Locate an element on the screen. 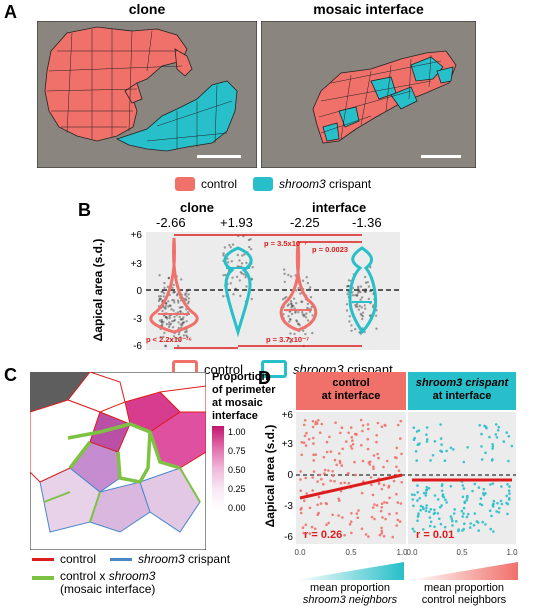  median-2: +1.93 is located at coordinates (236, 222).